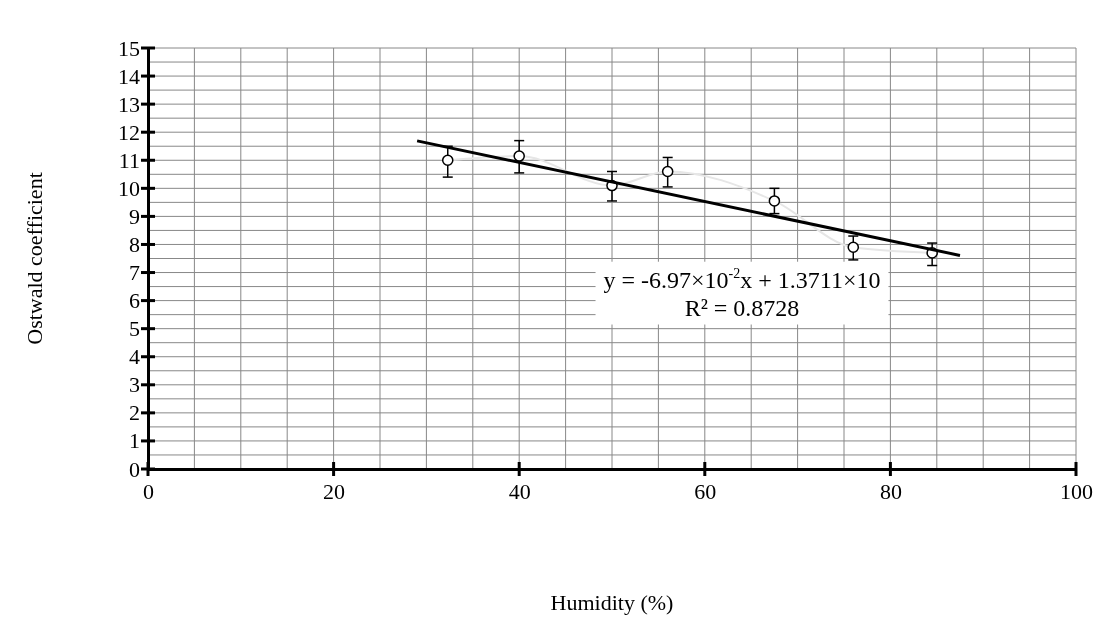 This screenshot has height=636, width=1103. I want to click on y-tick-label: 1, so click(134, 441).